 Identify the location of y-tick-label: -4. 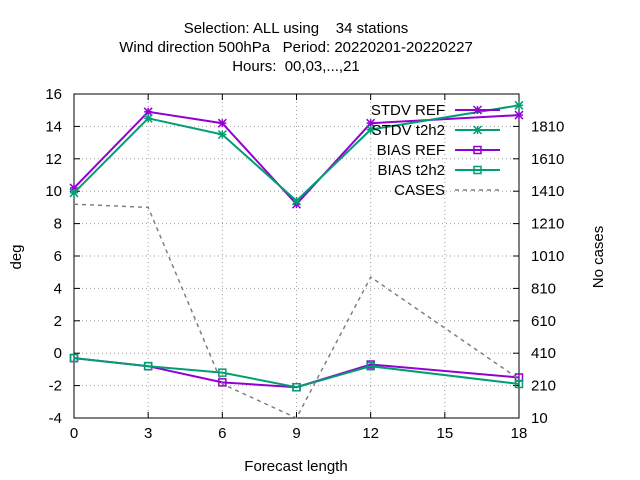
(55, 418).